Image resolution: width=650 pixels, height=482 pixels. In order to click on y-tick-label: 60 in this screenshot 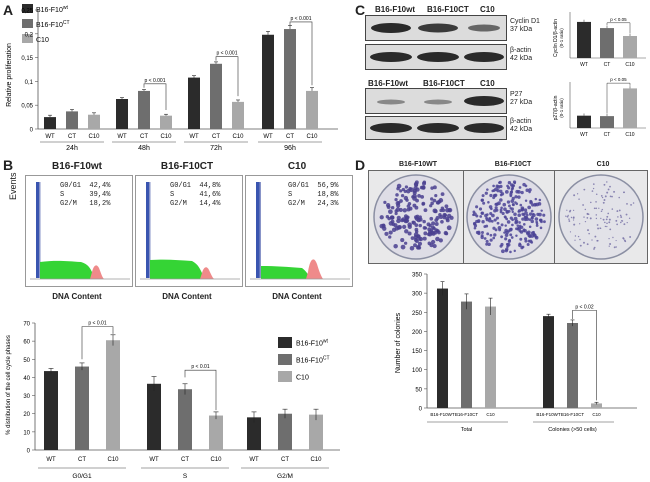, I will do `click(26, 343)`.